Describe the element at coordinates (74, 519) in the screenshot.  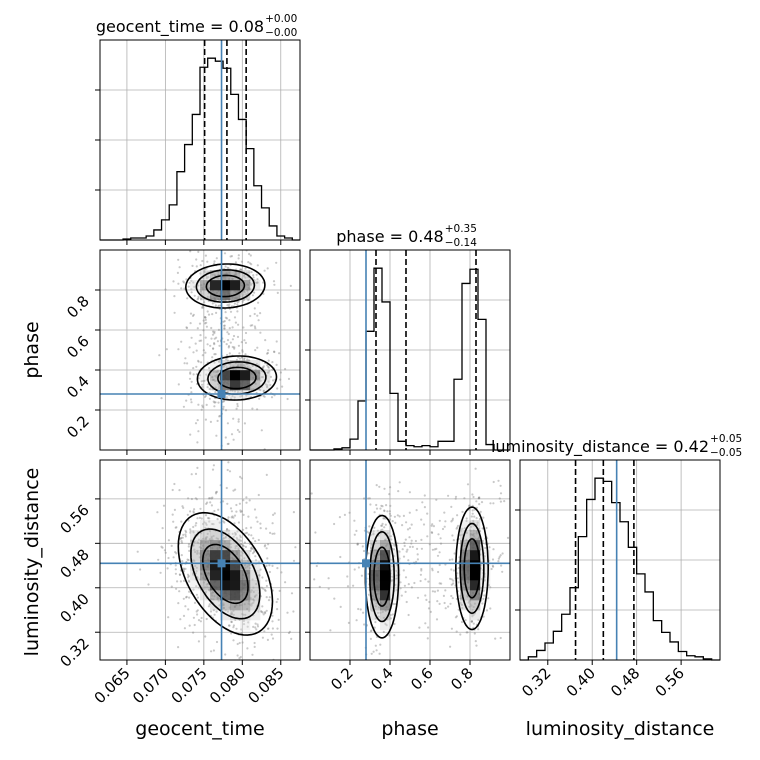
I see `y-tick-label: 0.56` at that location.